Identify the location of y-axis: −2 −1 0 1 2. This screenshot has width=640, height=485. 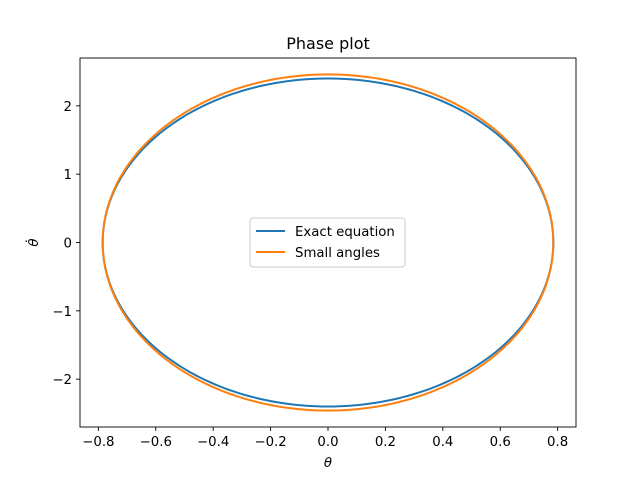
(66, 244).